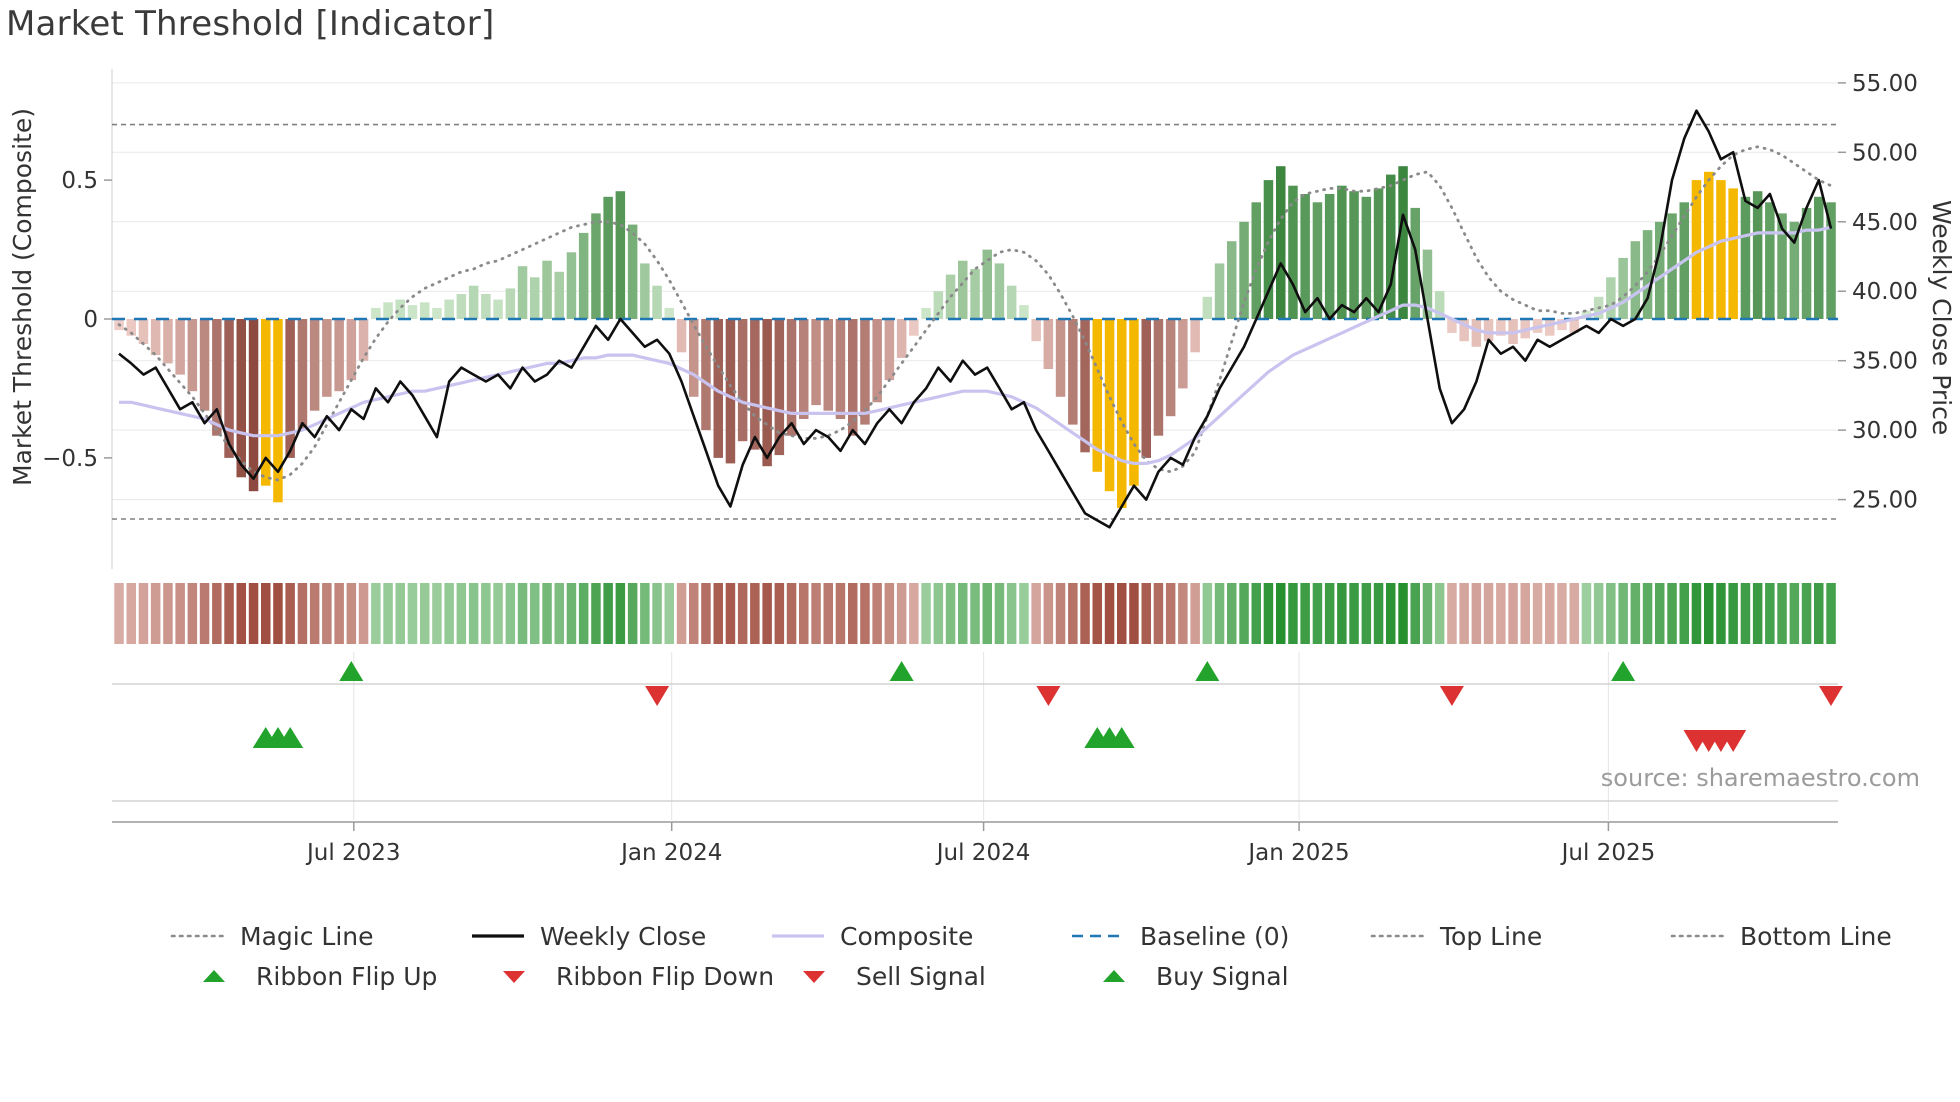 The height and width of the screenshot is (1102, 1960). What do you see at coordinates (77, 320) in the screenshot?
I see `left-axis-ticks: 0.5 0 −0.5` at bounding box center [77, 320].